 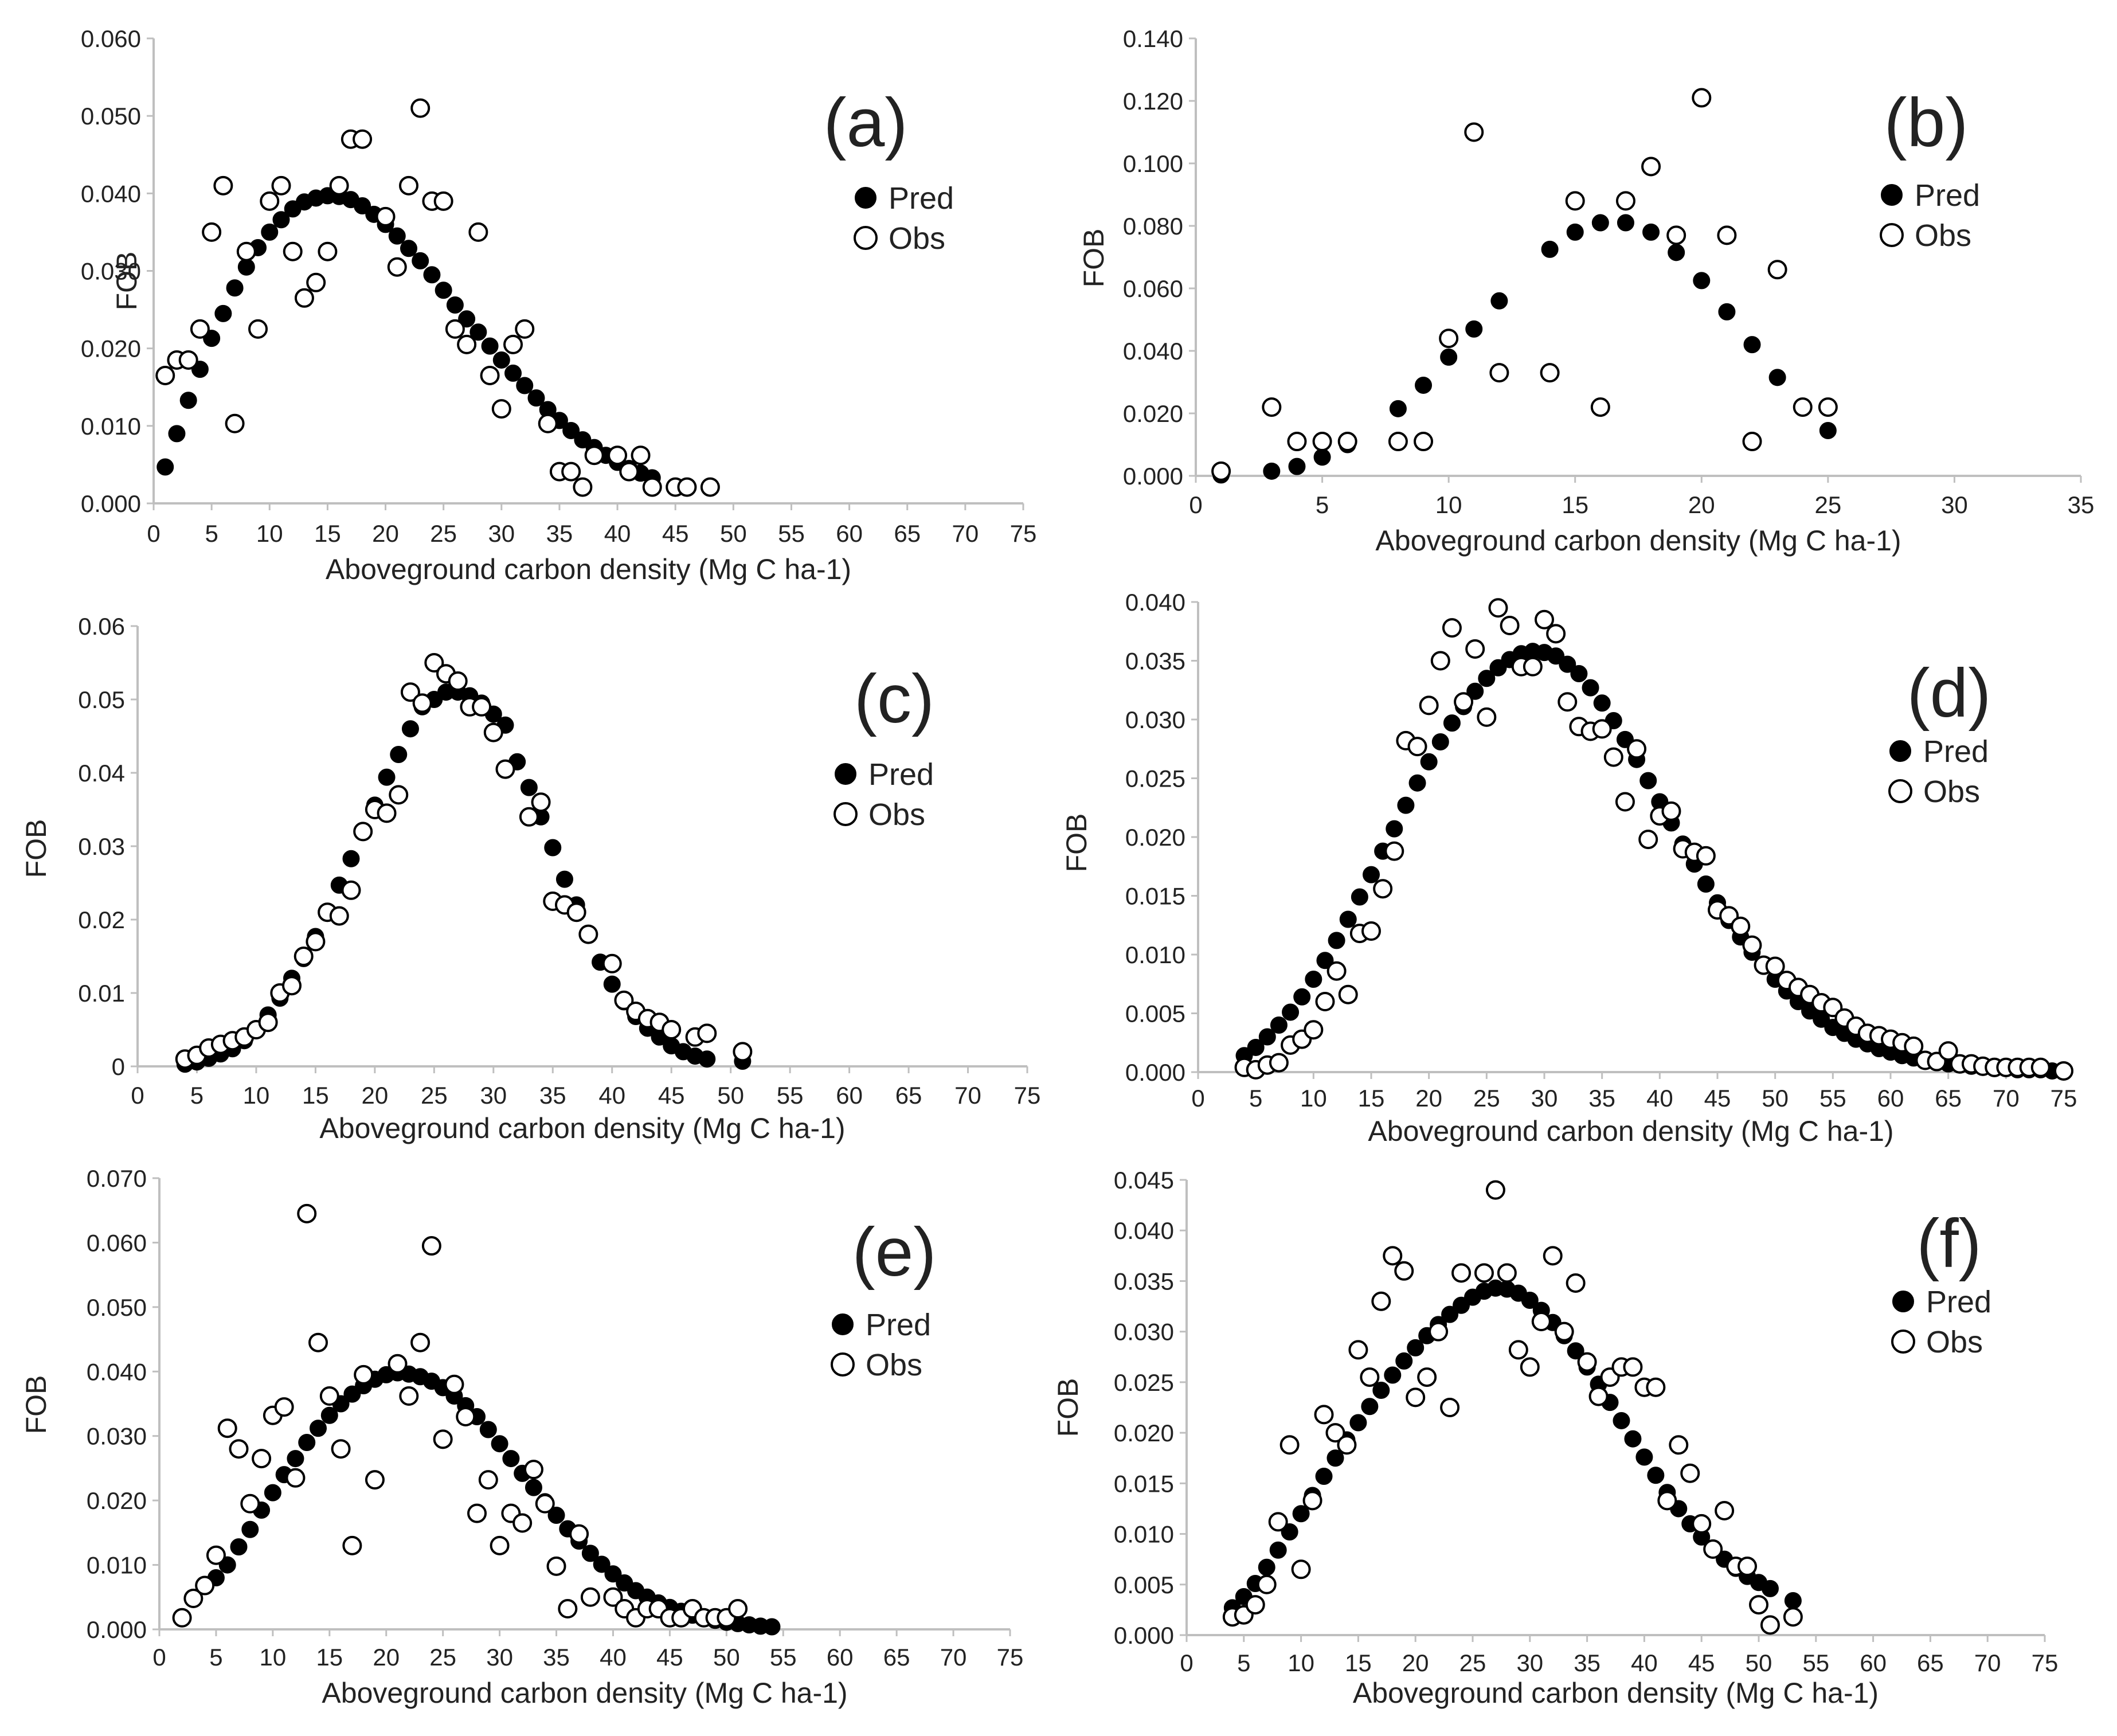 I want to click on legend-marker-obs, so click(x=1892, y=235).